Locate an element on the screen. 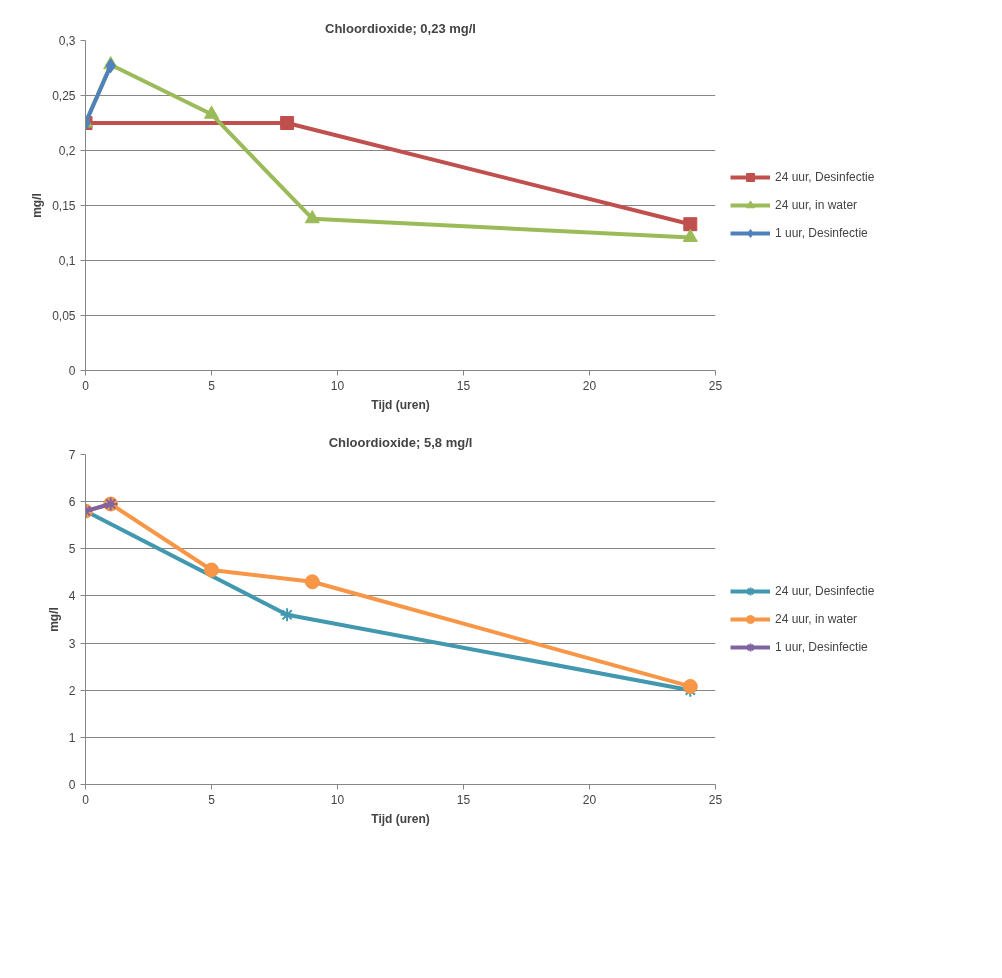 The height and width of the screenshot is (978, 1002). chart-title: Chloordioxide; 5,8 mg/l is located at coordinates (400, 442).